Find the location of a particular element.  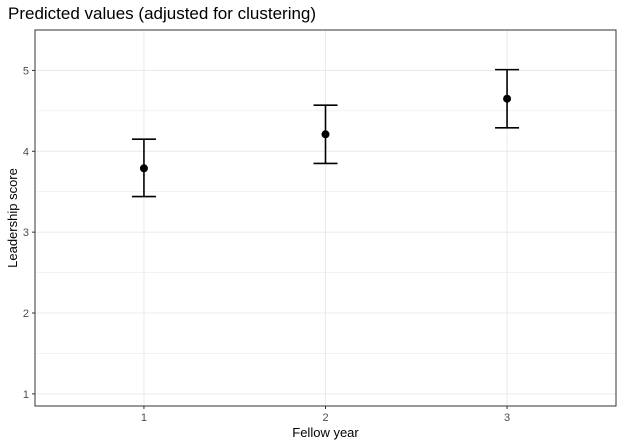

y-tick-label: 5 is located at coordinates (26, 71).